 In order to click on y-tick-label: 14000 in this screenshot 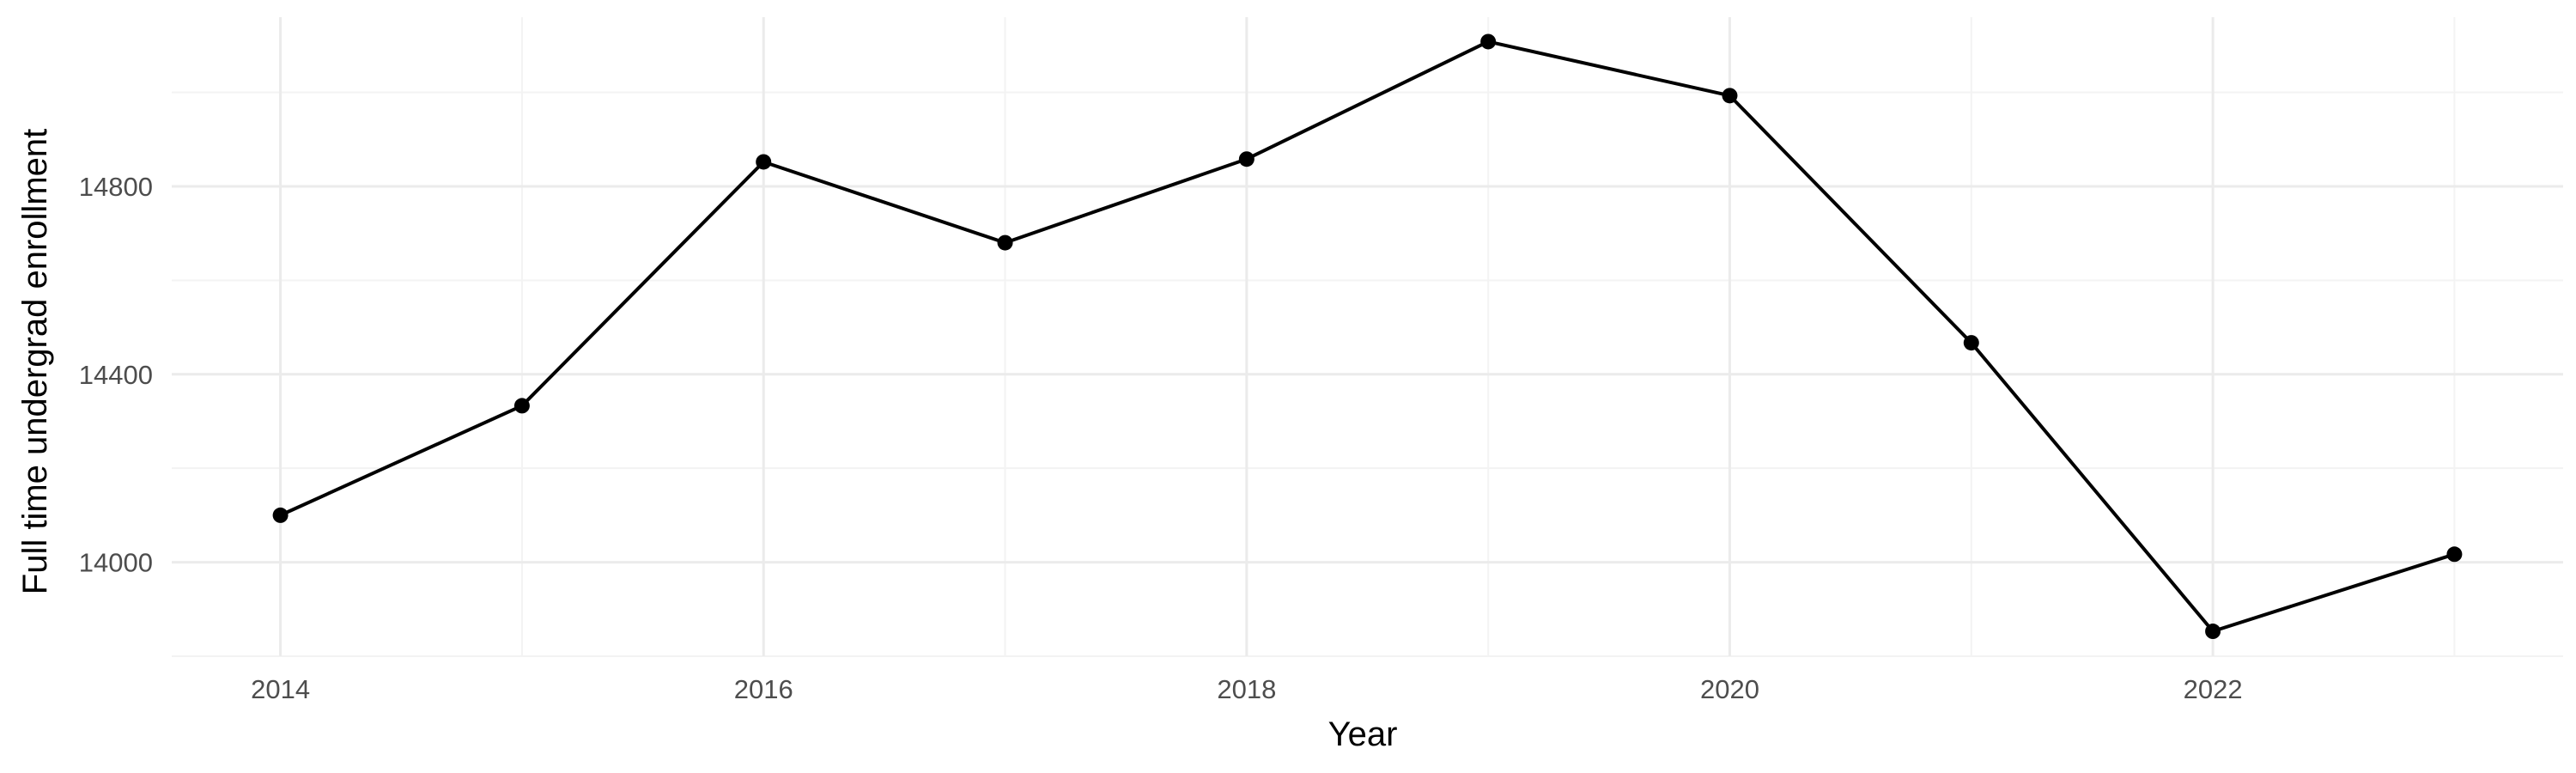, I will do `click(116, 563)`.